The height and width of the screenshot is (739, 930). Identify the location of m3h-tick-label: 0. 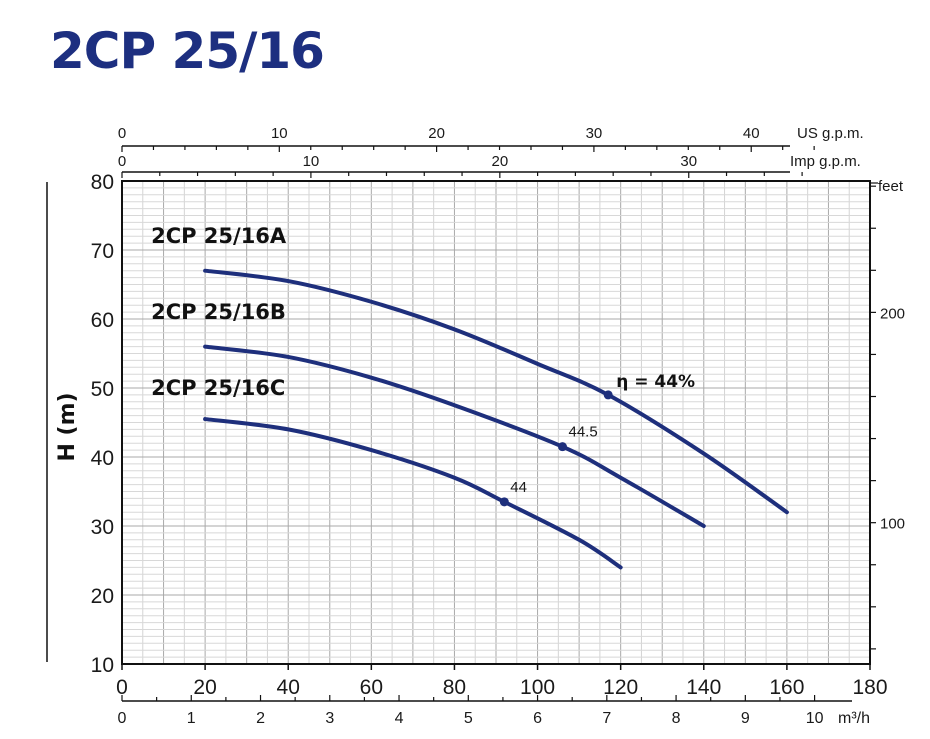
(122, 718).